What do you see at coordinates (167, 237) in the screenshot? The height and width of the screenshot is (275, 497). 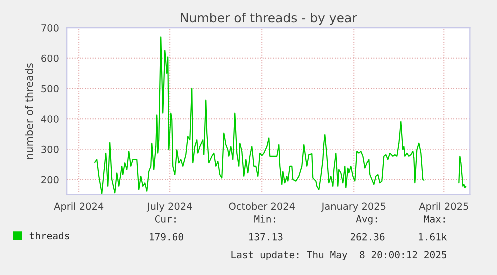 I see `text: 179.60` at bounding box center [167, 237].